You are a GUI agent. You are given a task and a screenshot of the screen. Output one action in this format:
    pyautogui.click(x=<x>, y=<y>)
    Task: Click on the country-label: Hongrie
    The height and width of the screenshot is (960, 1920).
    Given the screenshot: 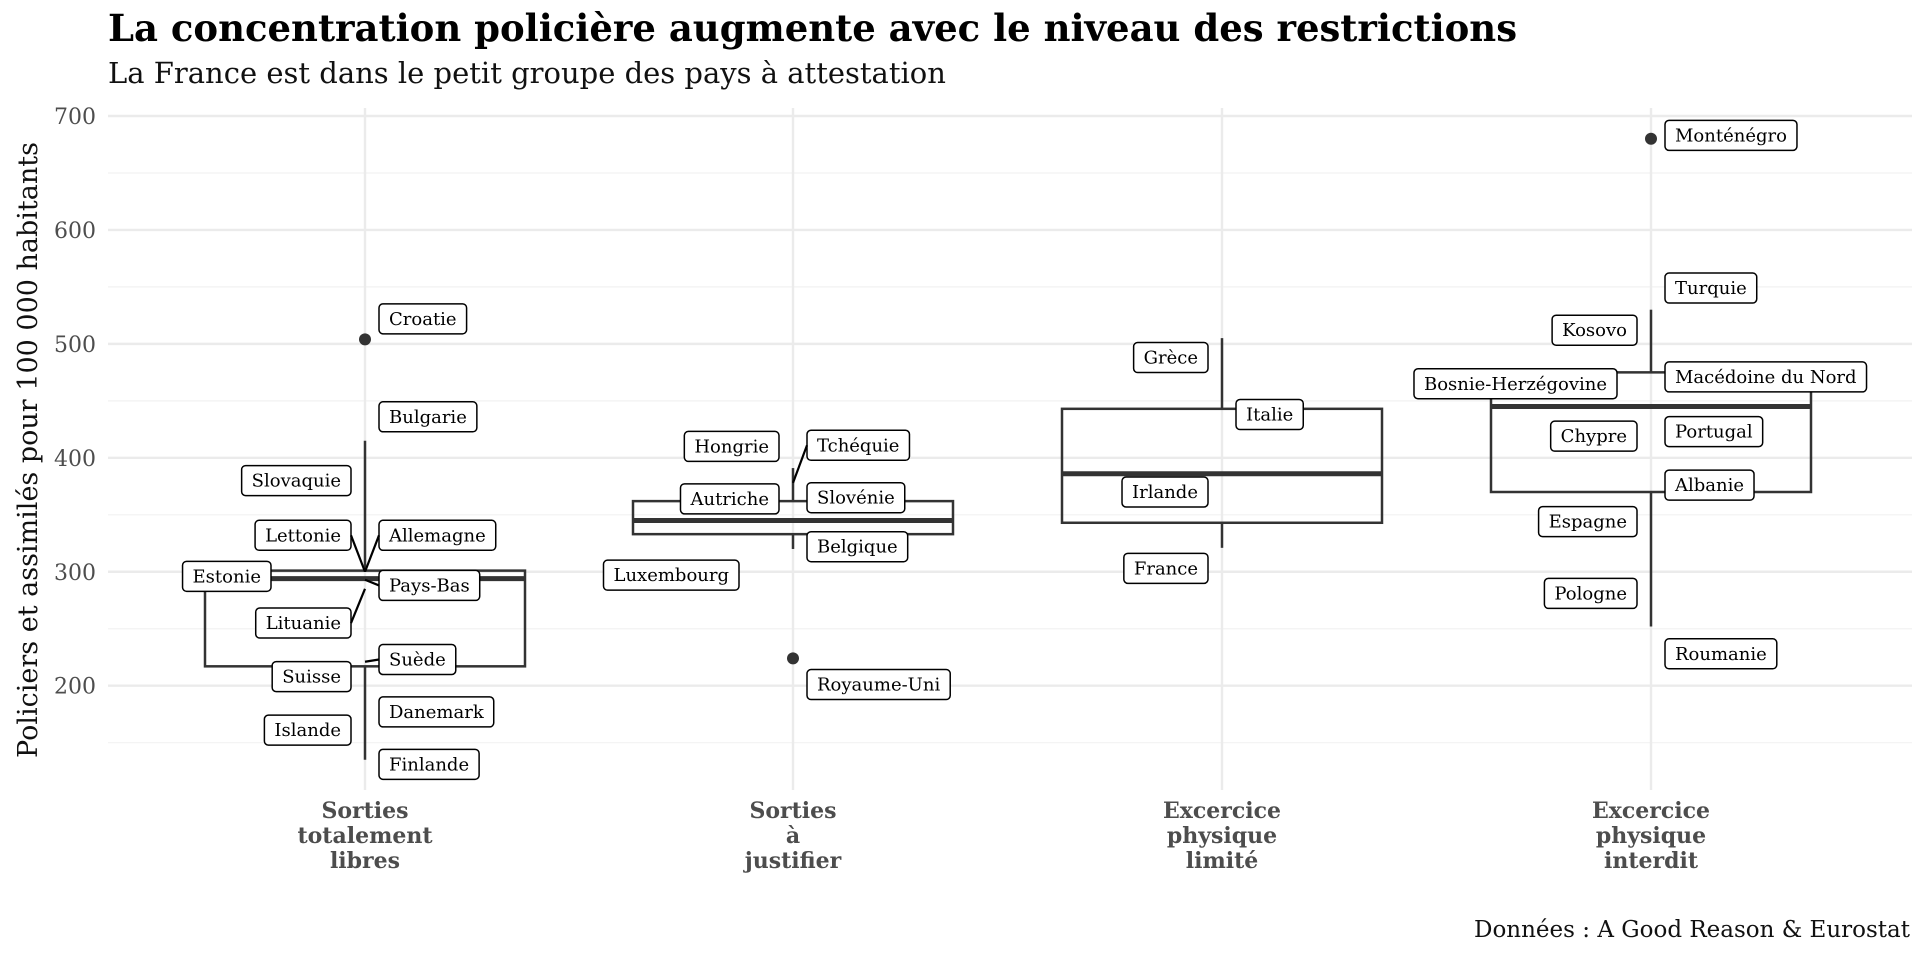 What is the action you would take?
    pyautogui.click(x=731, y=446)
    